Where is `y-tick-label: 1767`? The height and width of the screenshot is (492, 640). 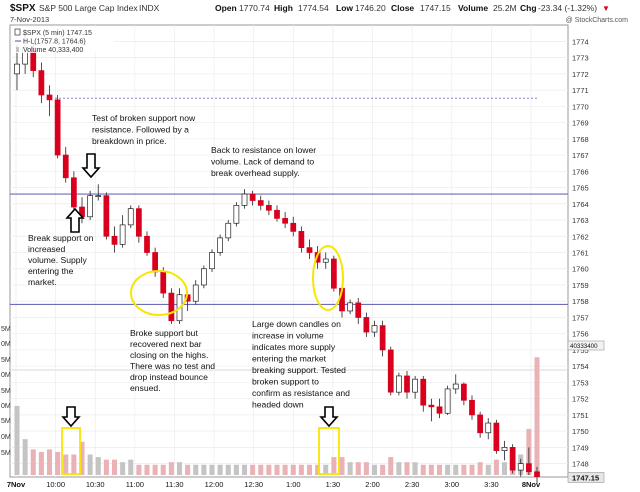 y-tick-label: 1767 is located at coordinates (580, 155).